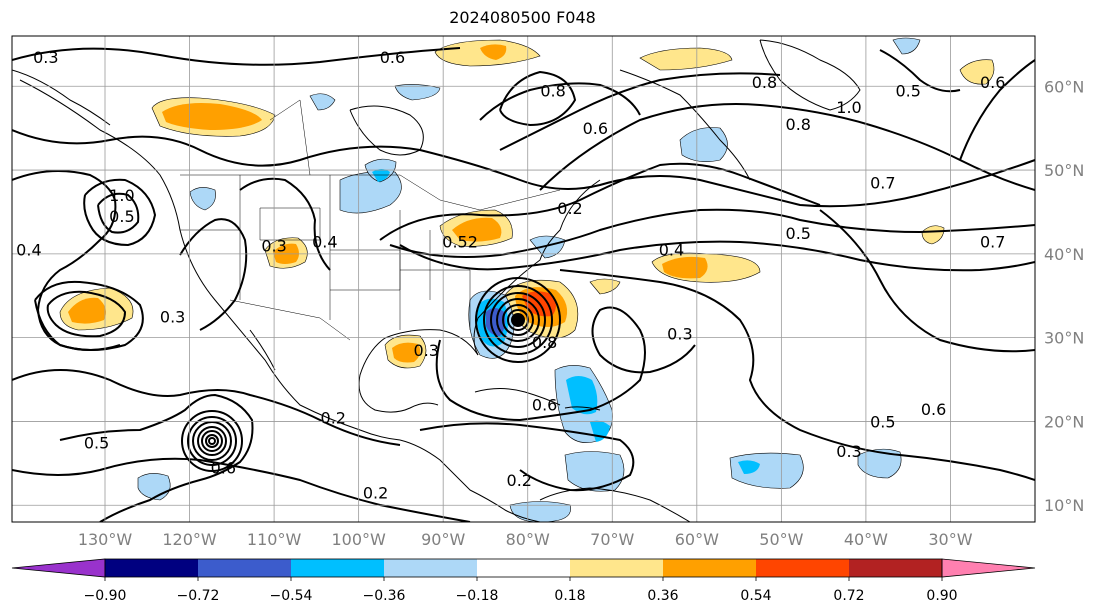 Image resolution: width=1105 pixels, height=615 pixels. What do you see at coordinates (291, 596) in the screenshot?
I see `colorbar-tick-label: −0.54` at bounding box center [291, 596].